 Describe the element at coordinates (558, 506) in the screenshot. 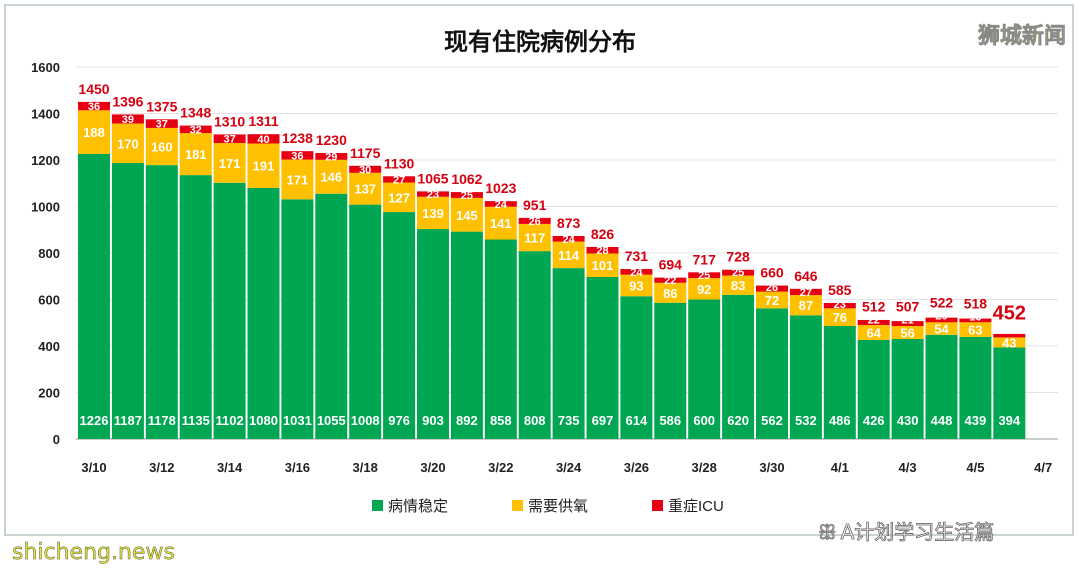

I see `legend-label: 需要供氧` at that location.